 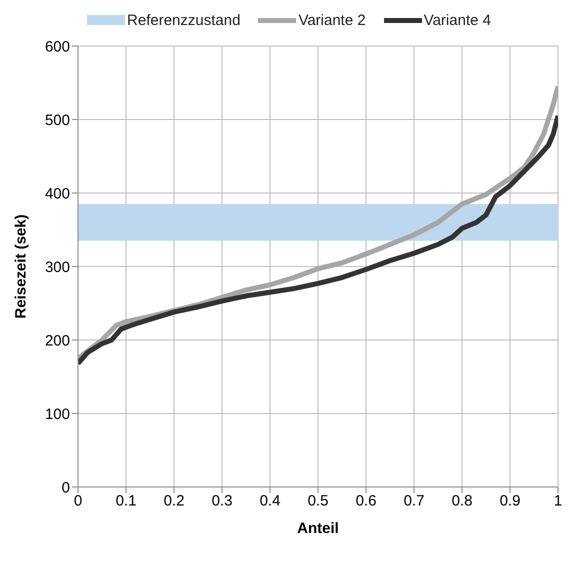 I want to click on x-tick-label: 0.7, so click(x=414, y=501).